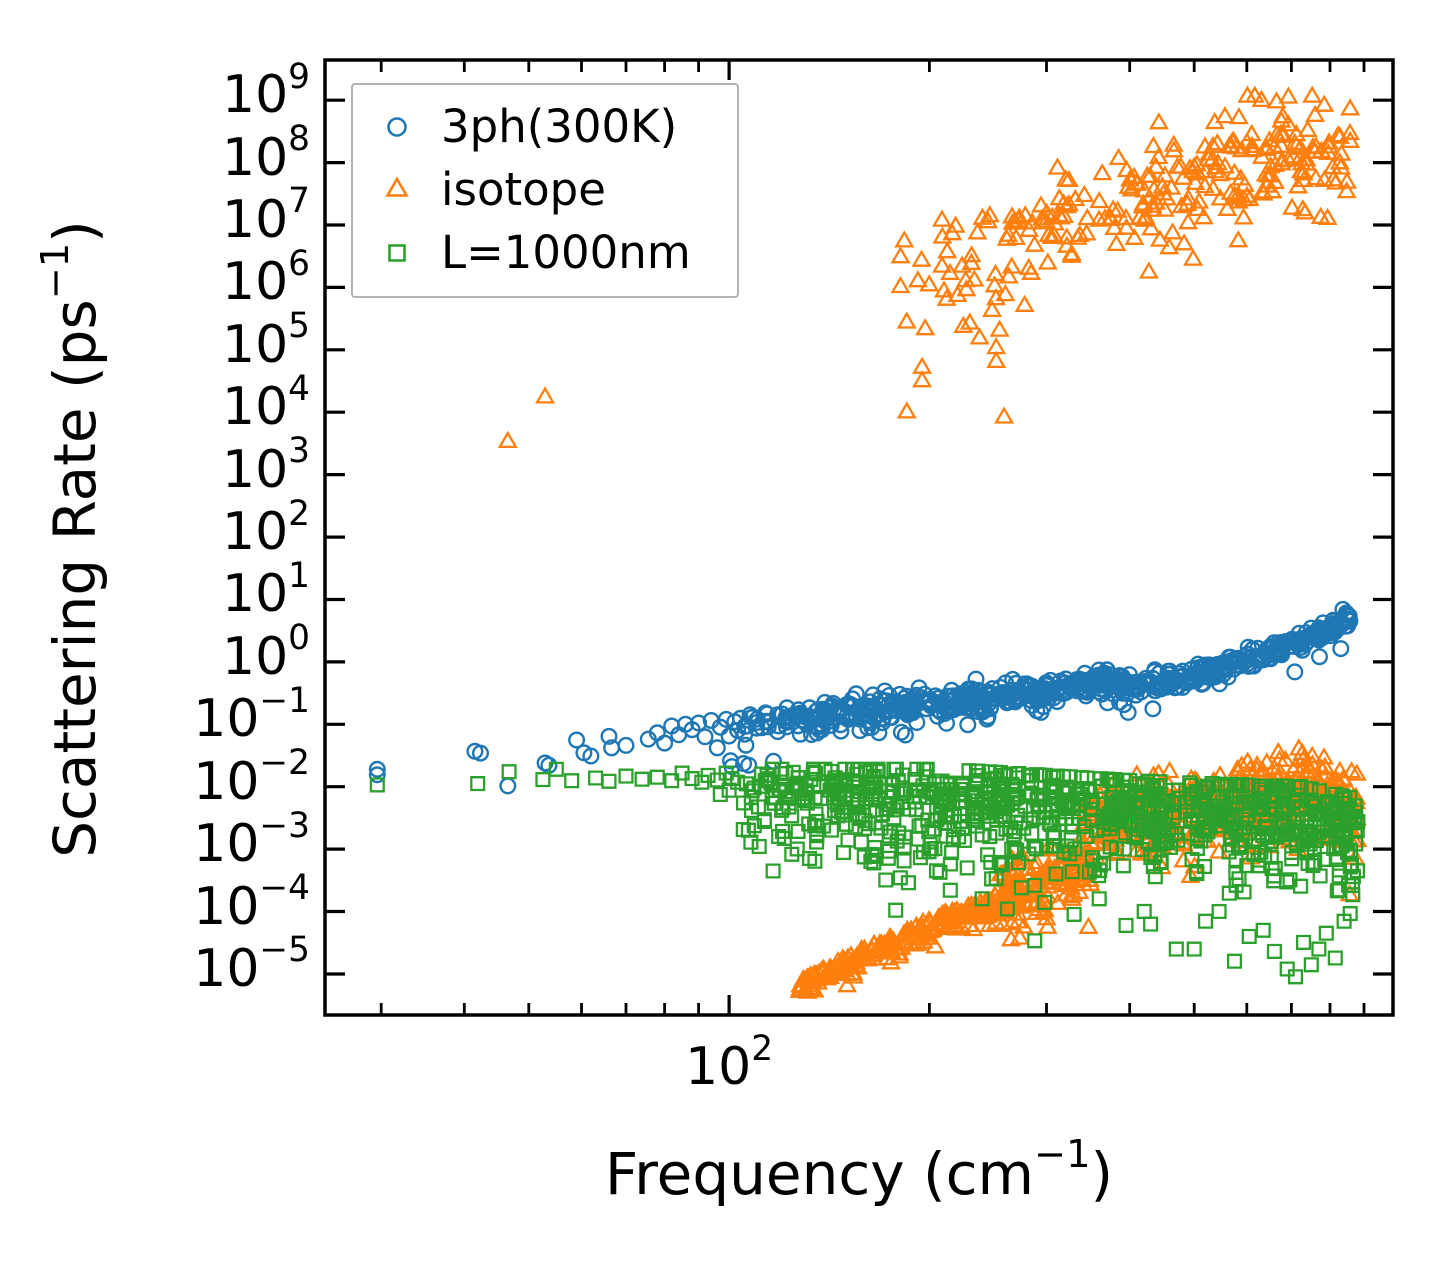 This screenshot has height=1265, width=1455. What do you see at coordinates (265, 153) in the screenshot?
I see `y-tick-label: 10⁸` at bounding box center [265, 153].